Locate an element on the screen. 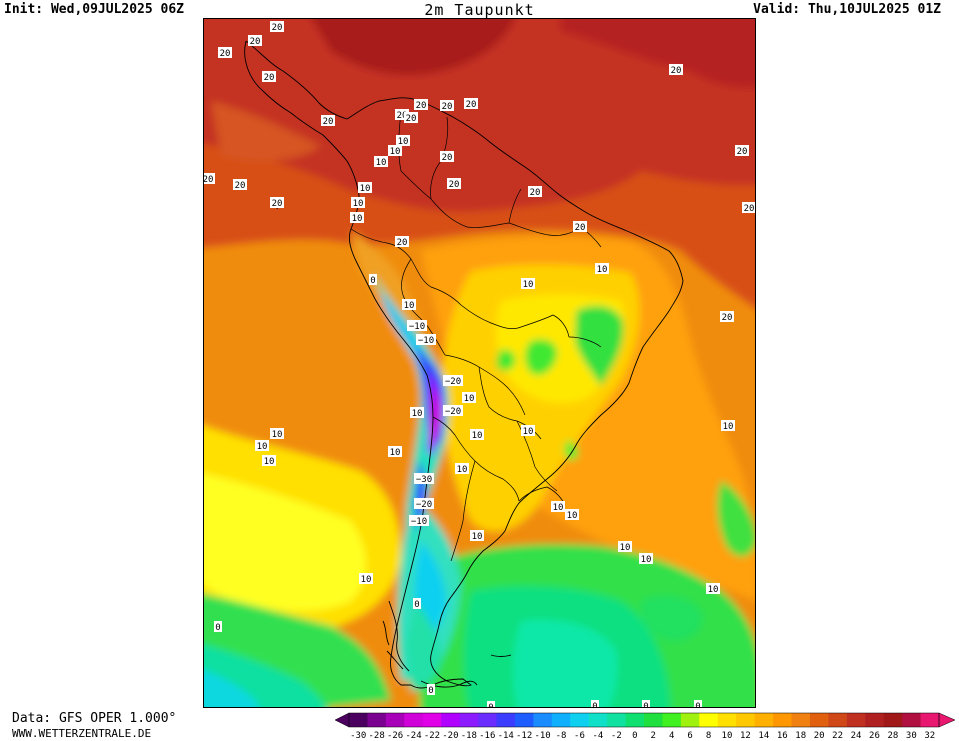 The height and width of the screenshot is (741, 959). legend-tick-label: -28 is located at coordinates (377, 736).